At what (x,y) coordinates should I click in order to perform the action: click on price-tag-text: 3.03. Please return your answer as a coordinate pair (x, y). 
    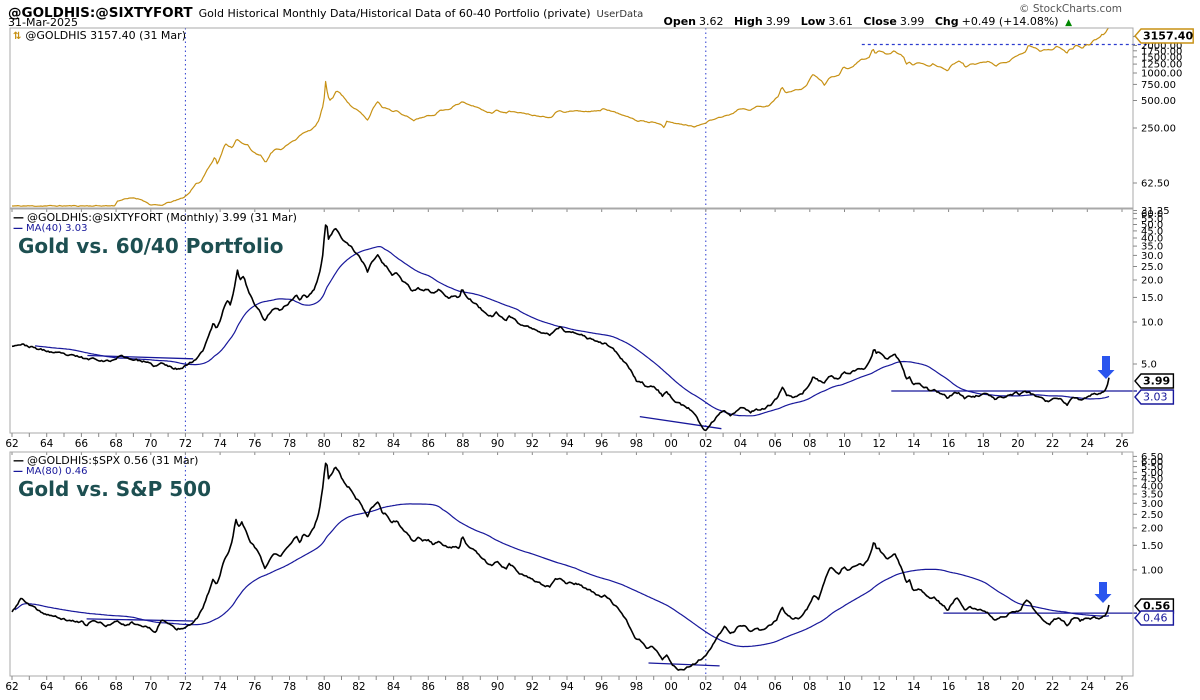
    Looking at the image, I should click on (1155, 397).